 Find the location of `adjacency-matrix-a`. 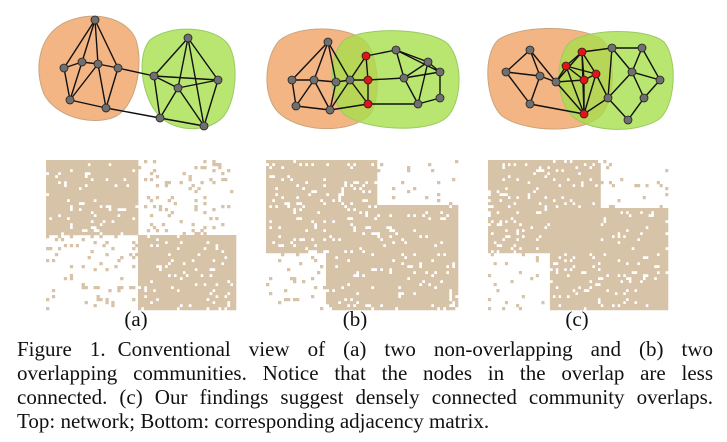

adjacency-matrix-a is located at coordinates (141, 235).